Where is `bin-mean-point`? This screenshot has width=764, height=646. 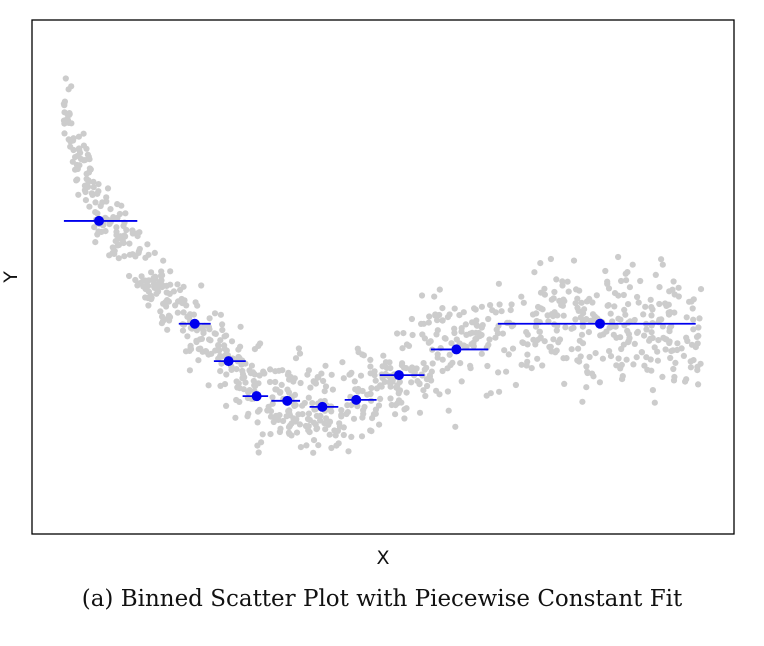
bin-mean-point is located at coordinates (599, 323).